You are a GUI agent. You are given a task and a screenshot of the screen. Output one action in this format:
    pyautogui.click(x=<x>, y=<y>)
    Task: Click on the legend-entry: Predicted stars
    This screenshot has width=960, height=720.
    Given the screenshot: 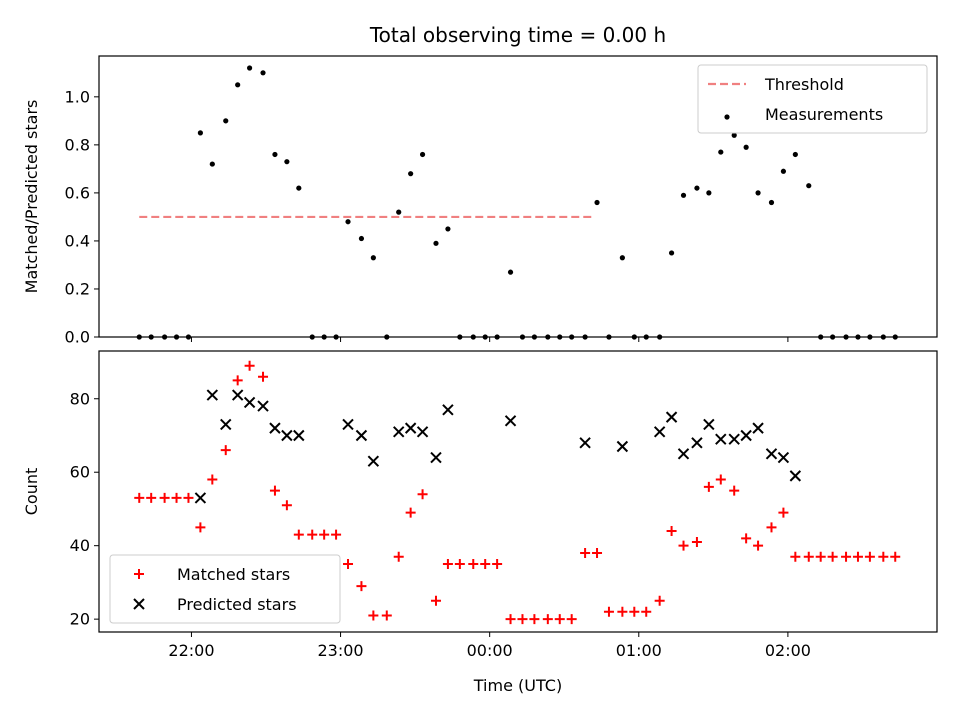 What is the action you would take?
    pyautogui.click(x=215, y=604)
    